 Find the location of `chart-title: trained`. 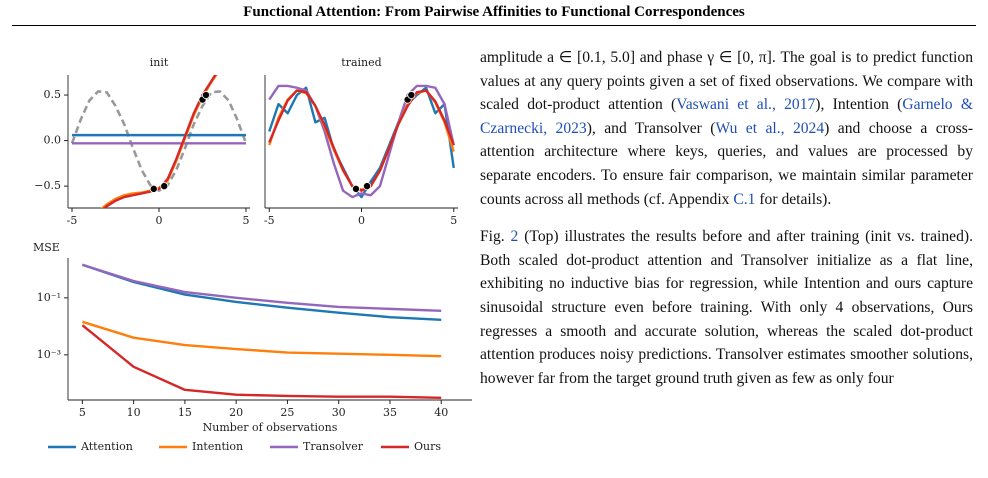

chart-title: trained is located at coordinates (361, 62).